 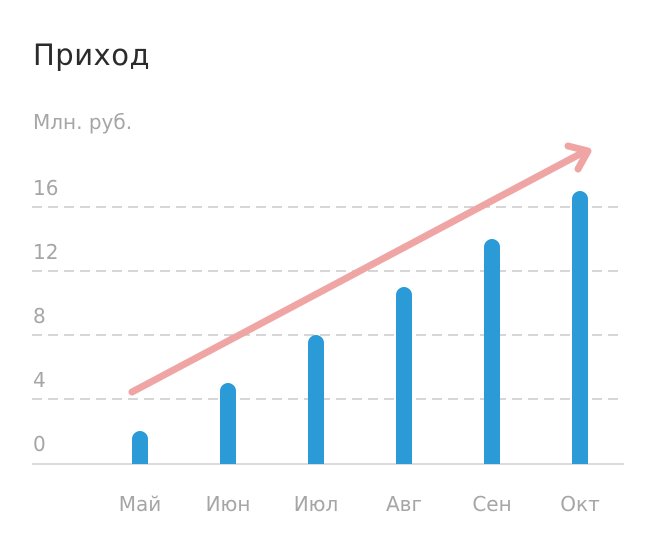 What do you see at coordinates (580, 504) in the screenshot?
I see `x-category-label: Окт` at bounding box center [580, 504].